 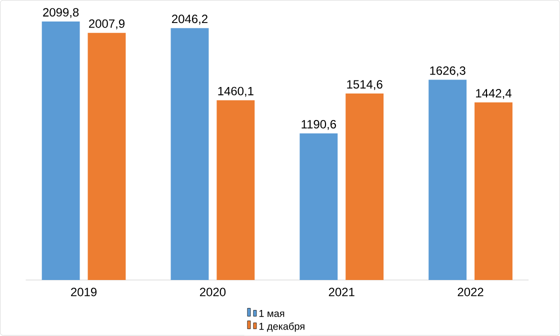 I want to click on legend-label: 1 мая, so click(x=271, y=314).